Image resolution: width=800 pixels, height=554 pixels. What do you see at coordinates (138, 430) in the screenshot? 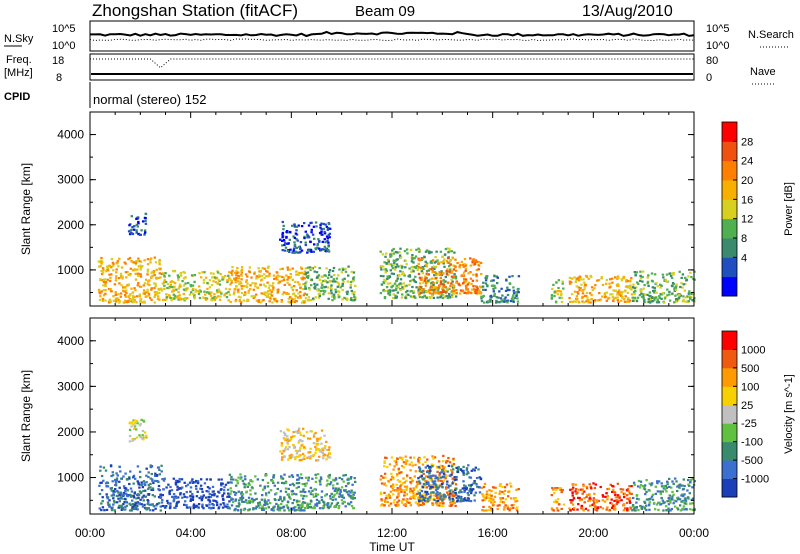
I see `velocity-cluster` at bounding box center [138, 430].